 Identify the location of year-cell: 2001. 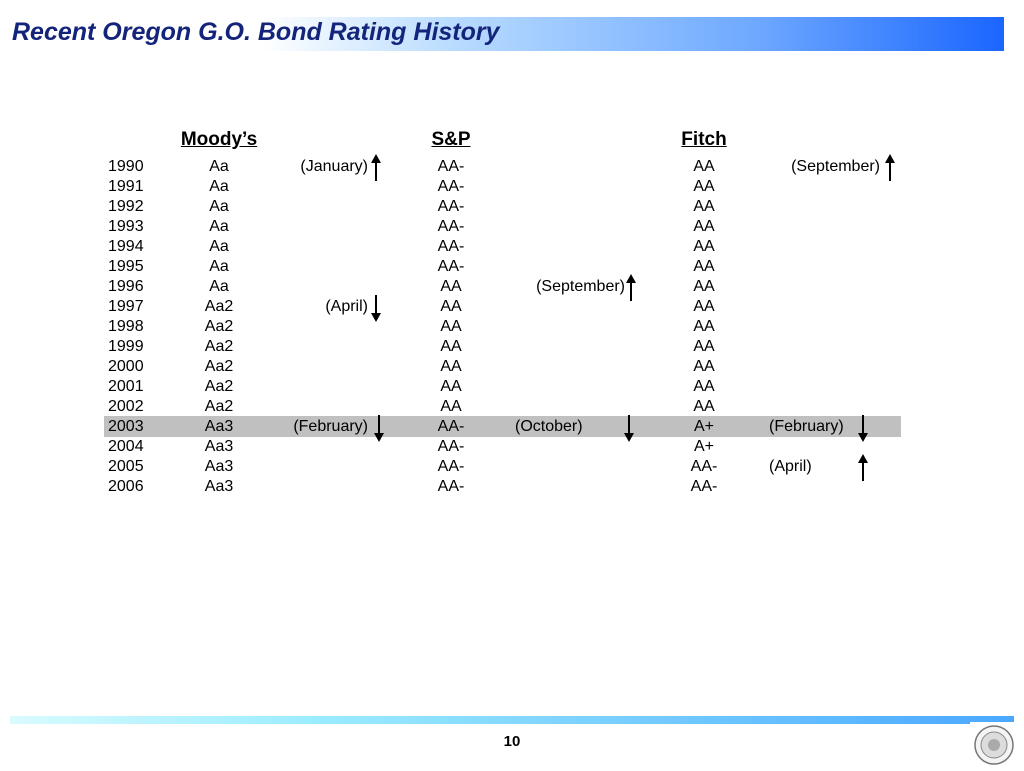
(126, 386).